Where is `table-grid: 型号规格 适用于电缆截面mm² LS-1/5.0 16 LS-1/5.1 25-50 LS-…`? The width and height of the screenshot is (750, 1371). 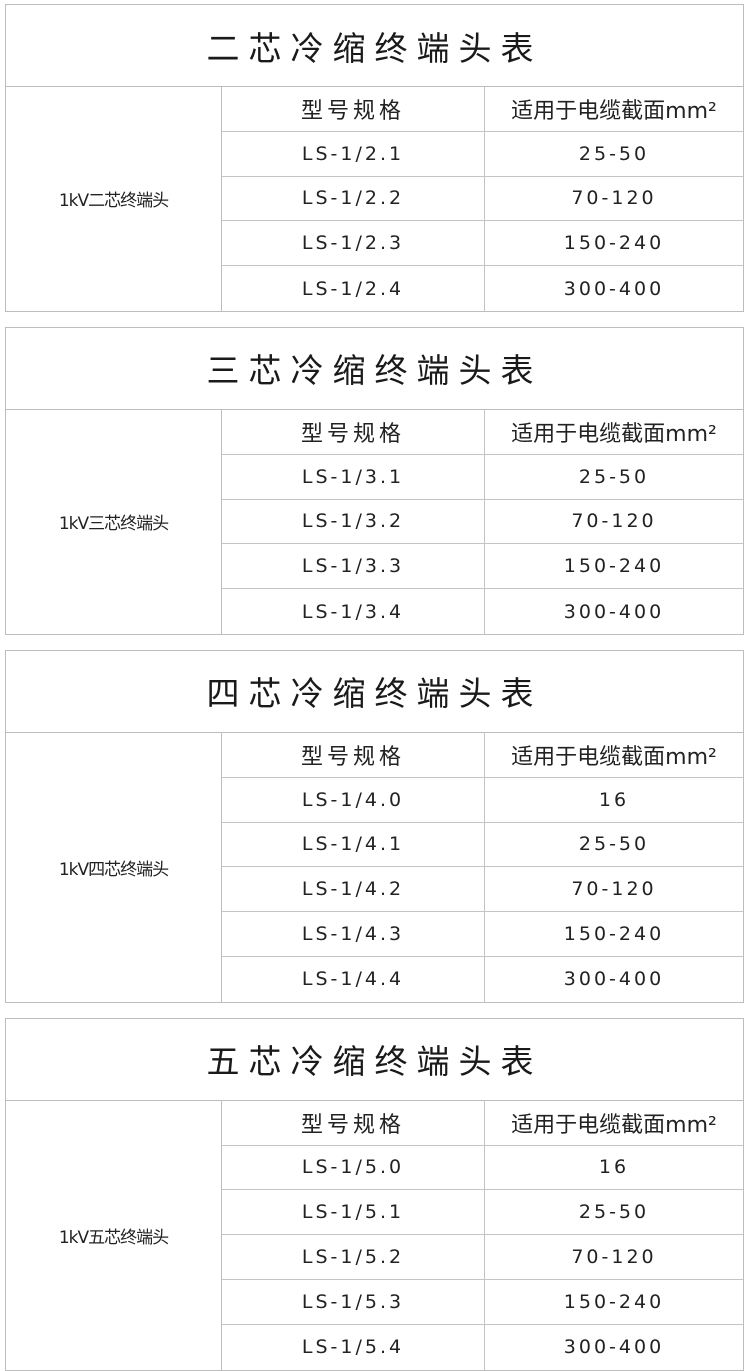
table-grid: 型号规格 适用于电缆截面mm² LS-1/5.0 16 LS-1/5.1 25-50 LS-… is located at coordinates (482, 1235).